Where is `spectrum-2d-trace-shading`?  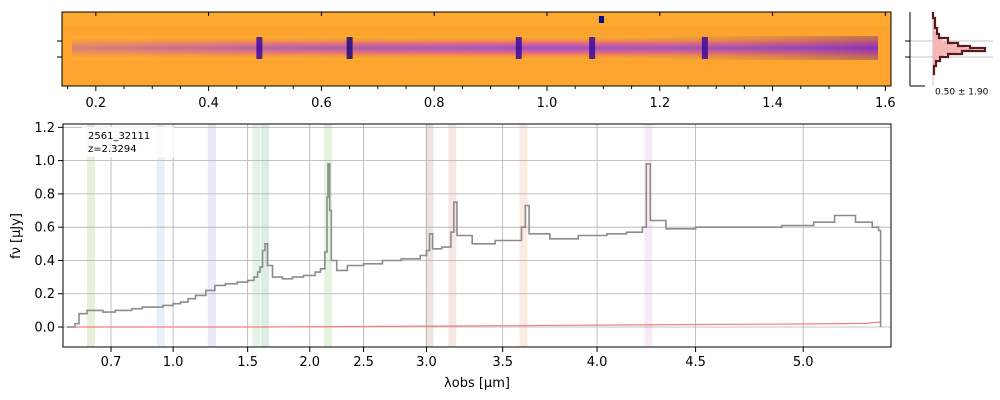 spectrum-2d-trace-shading is located at coordinates (475, 48).